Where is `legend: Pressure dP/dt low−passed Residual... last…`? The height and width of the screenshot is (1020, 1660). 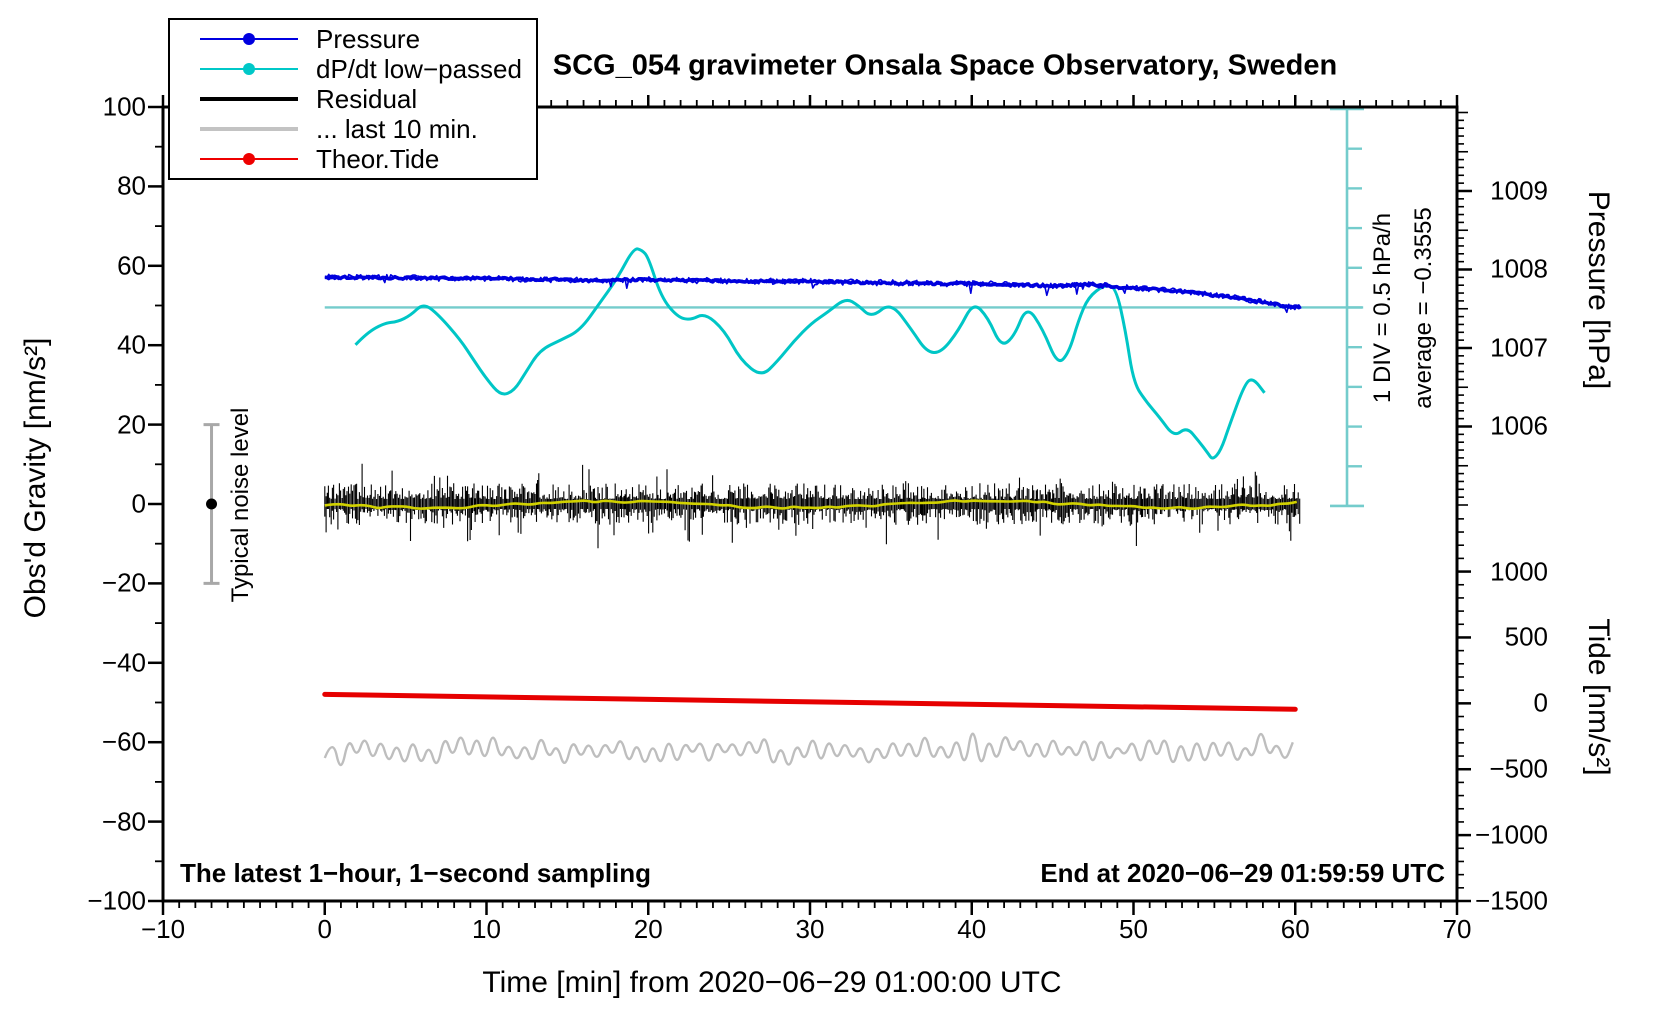
legend: Pressure dP/dt low−passed Residual... last… is located at coordinates (353, 99).